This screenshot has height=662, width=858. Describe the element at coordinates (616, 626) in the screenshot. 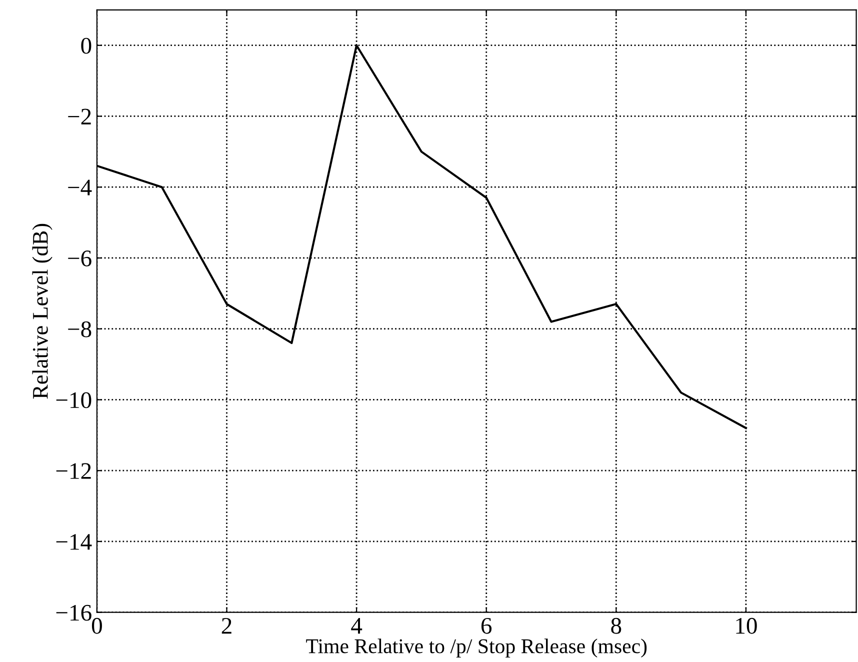

I see `x-tick-label: 8` at that location.